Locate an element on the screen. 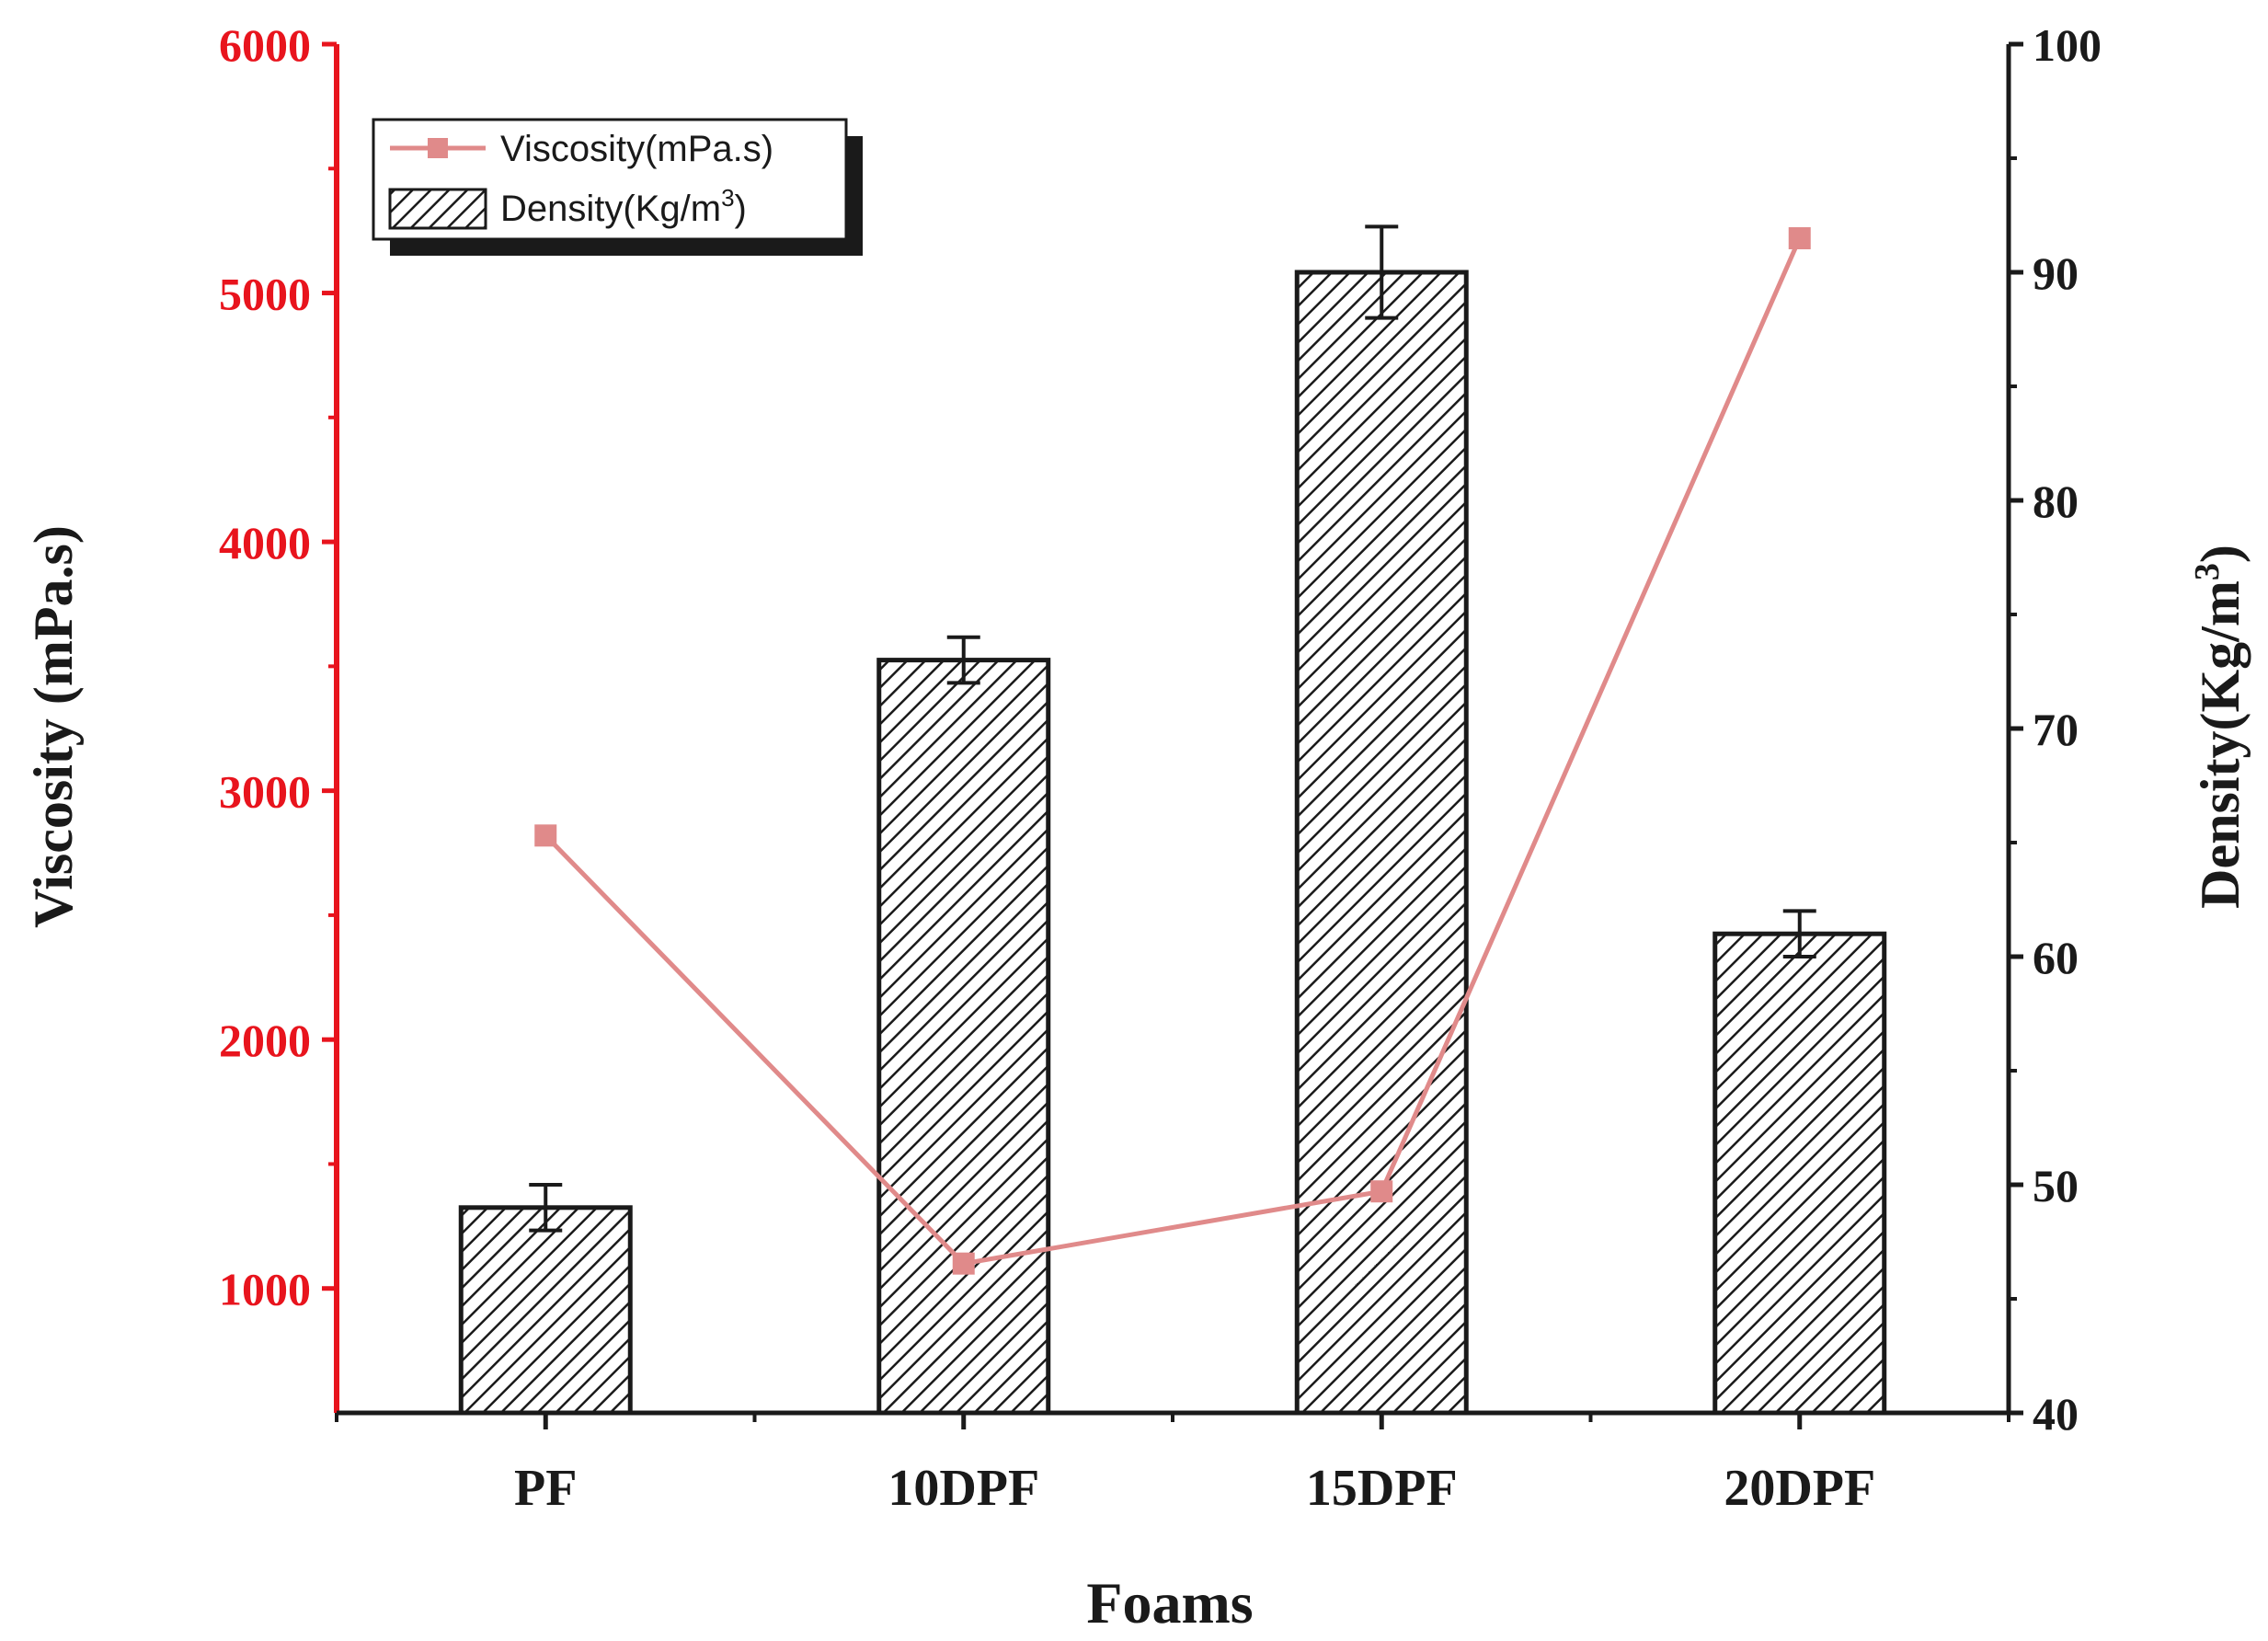 This screenshot has height=1641, width=2268. right-tick-label: 80 is located at coordinates (2056, 502).